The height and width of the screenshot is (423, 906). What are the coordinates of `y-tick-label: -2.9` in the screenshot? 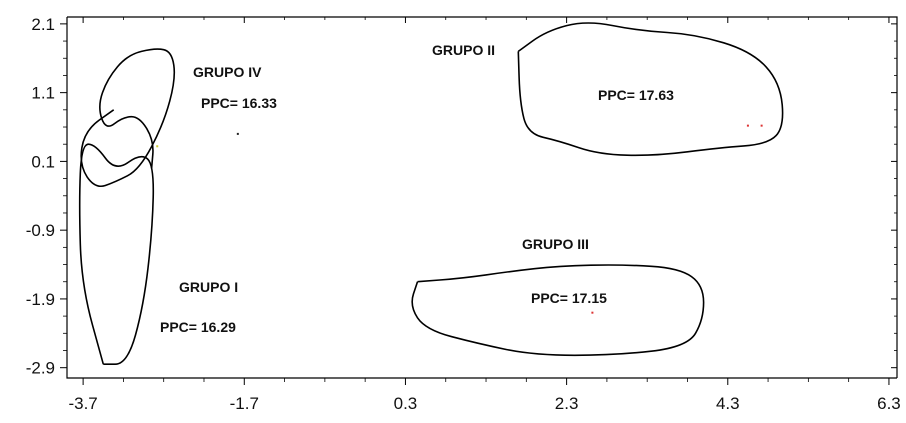 It's located at (40, 368).